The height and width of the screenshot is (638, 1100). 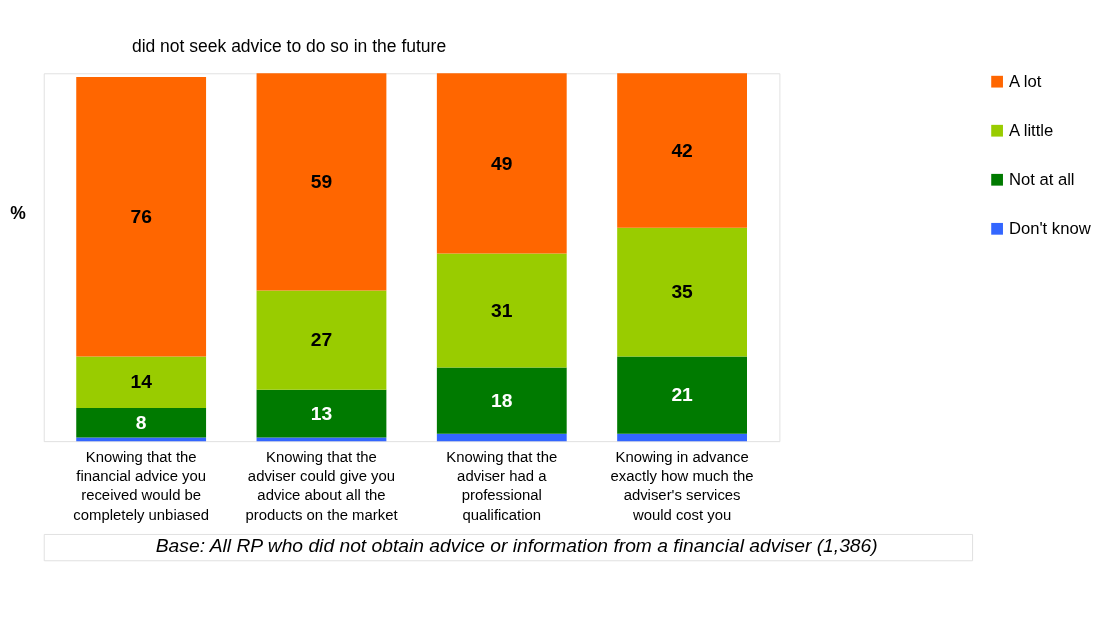 I want to click on data-label: 35, so click(x=682, y=292).